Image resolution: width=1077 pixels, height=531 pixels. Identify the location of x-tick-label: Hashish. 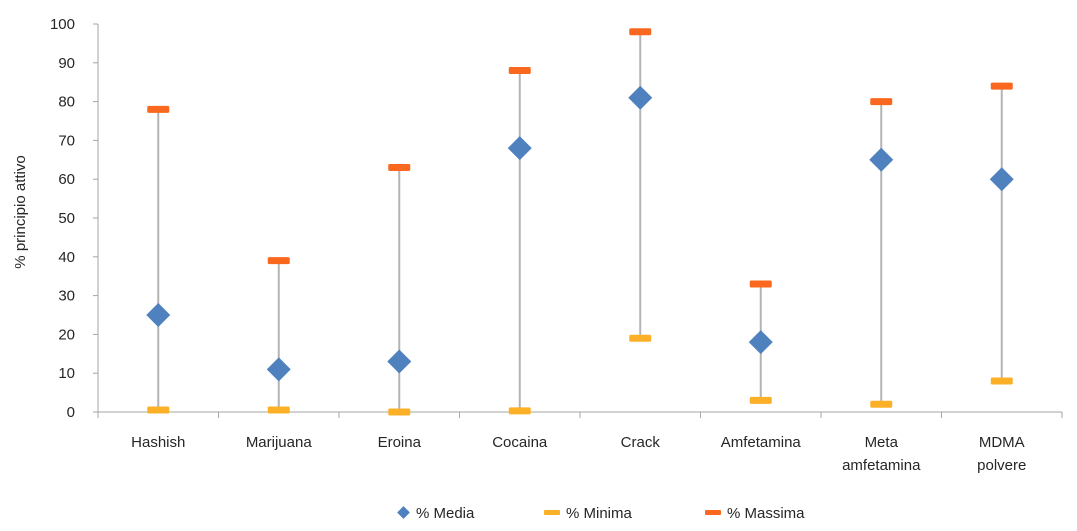
(158, 442).